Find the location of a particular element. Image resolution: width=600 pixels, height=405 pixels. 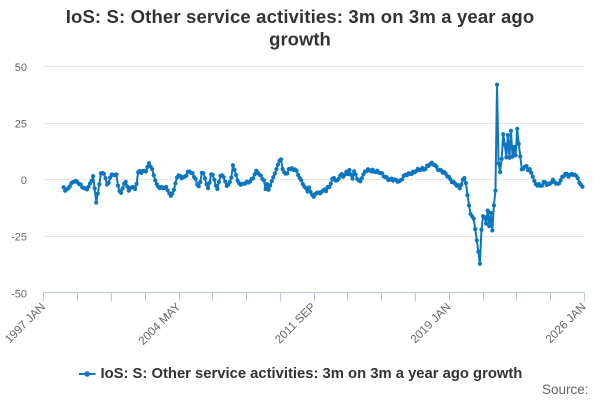

svg-text: -50 is located at coordinates (19, 294).